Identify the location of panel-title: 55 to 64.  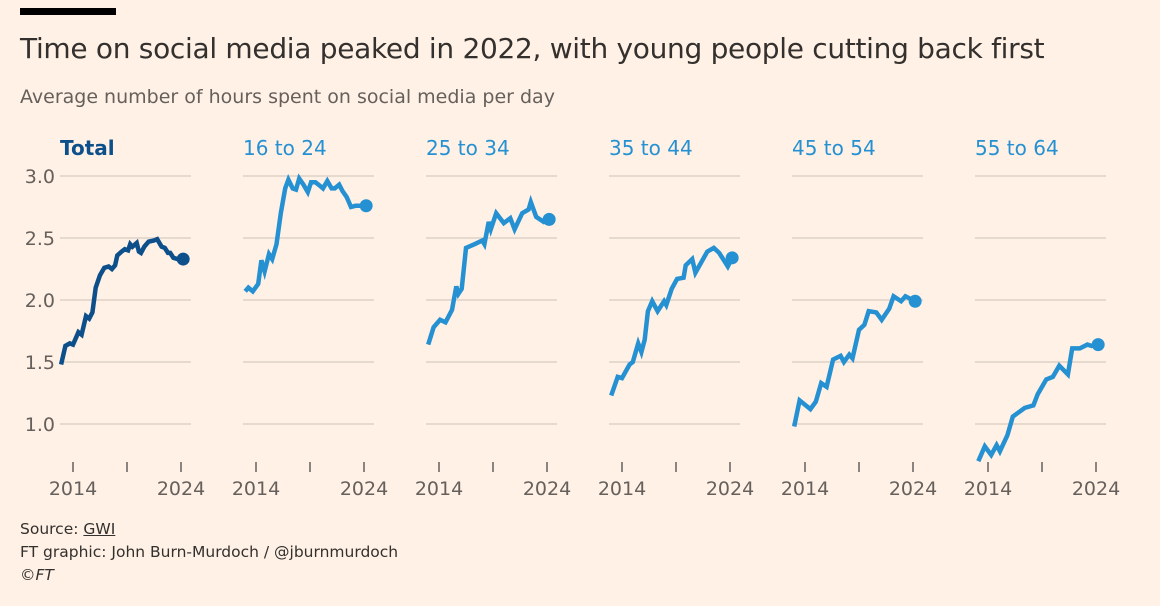
(1017, 148).